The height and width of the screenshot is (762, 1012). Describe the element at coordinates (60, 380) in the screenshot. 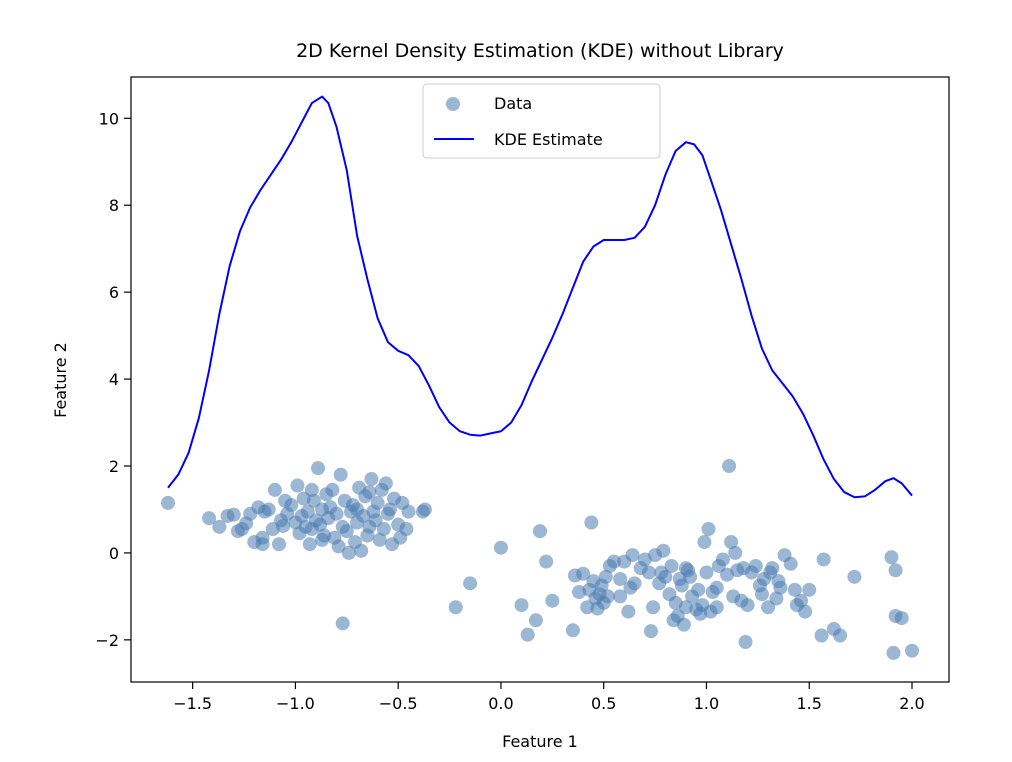

I see `y-axis-label: Feature 2` at that location.